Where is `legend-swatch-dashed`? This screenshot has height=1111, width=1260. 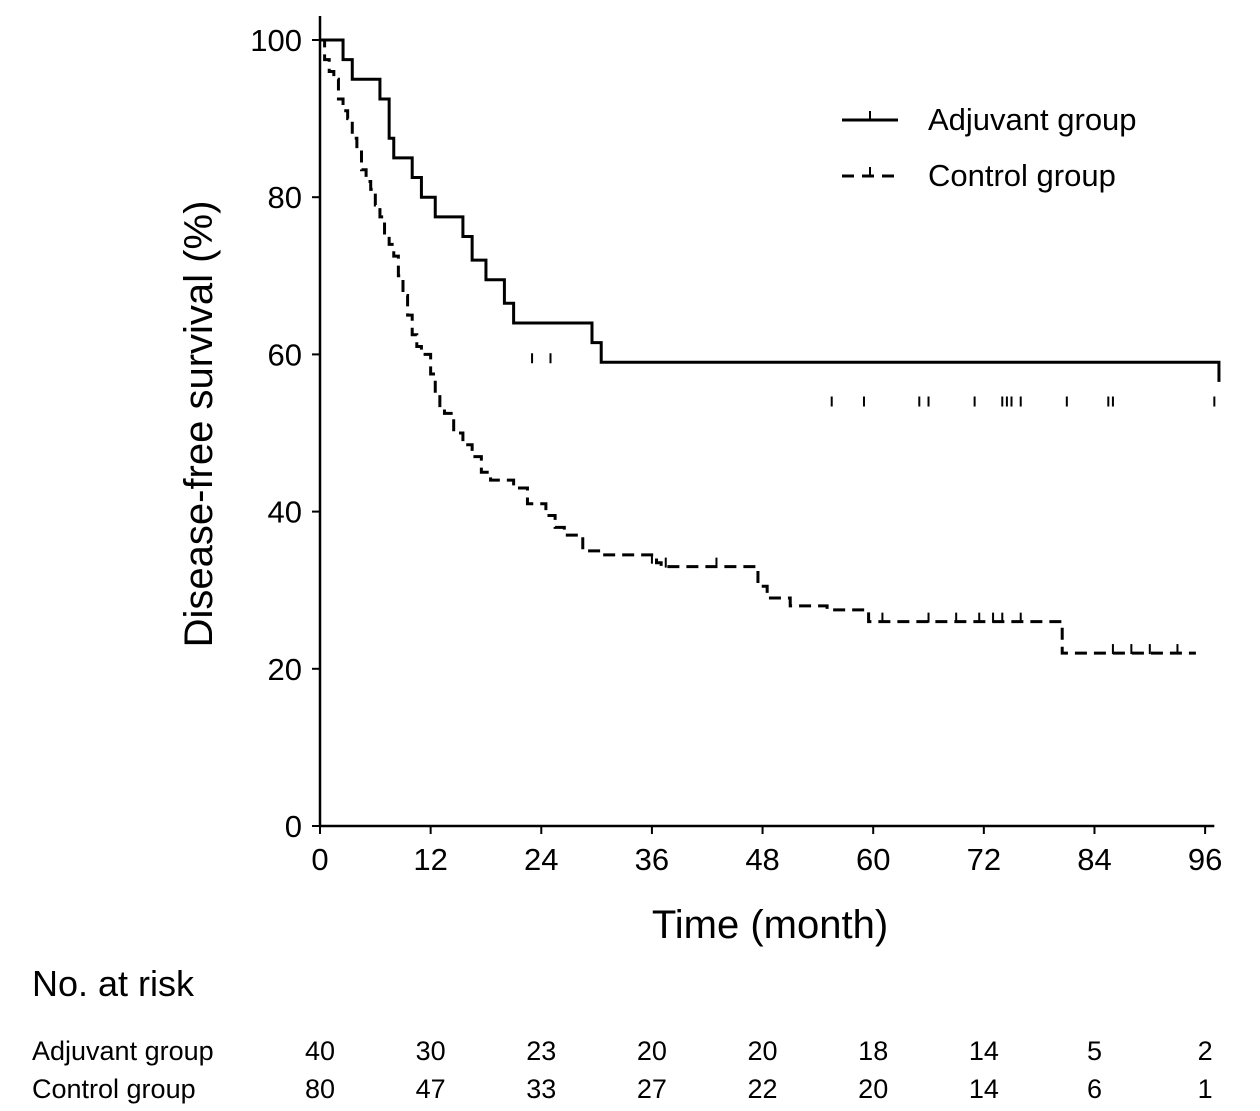 legend-swatch-dashed is located at coordinates (870, 172).